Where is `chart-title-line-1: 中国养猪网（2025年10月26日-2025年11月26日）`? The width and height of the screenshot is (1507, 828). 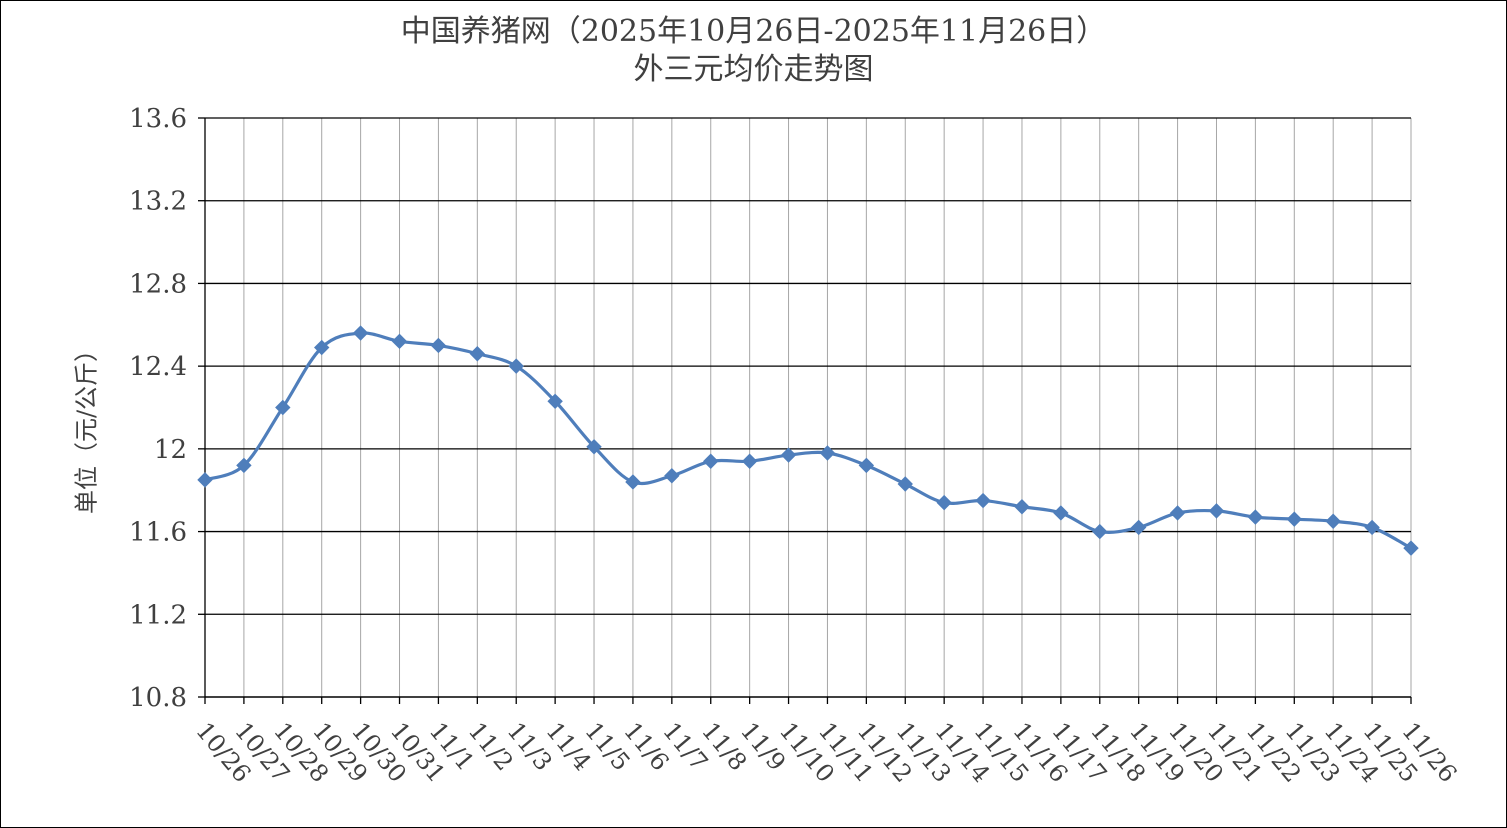
chart-title-line-1: 中国养猪网（2025年10月26日-2025年11月26日） is located at coordinates (753, 31).